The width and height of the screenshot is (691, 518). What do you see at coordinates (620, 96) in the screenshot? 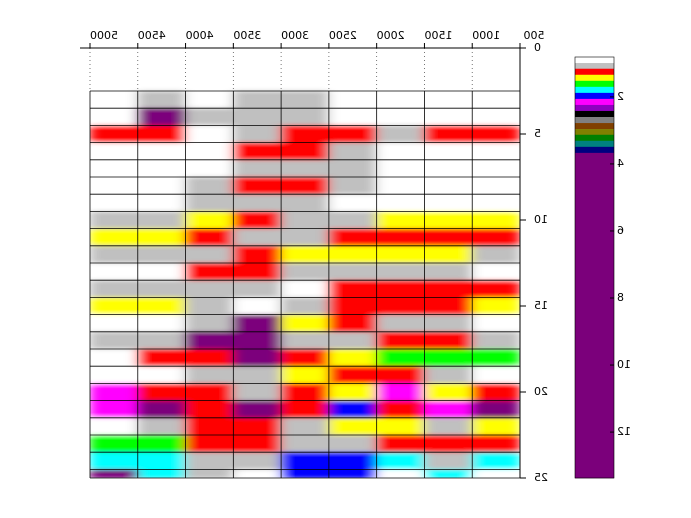
I see `colorbar-tick-label: 2` at bounding box center [620, 96].